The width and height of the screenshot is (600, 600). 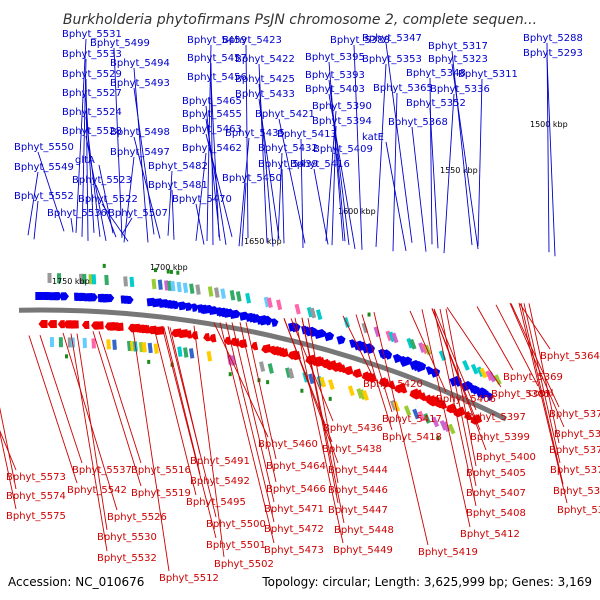 I want to click on minus-gene-label: Bphyt_5447, so click(x=358, y=510).